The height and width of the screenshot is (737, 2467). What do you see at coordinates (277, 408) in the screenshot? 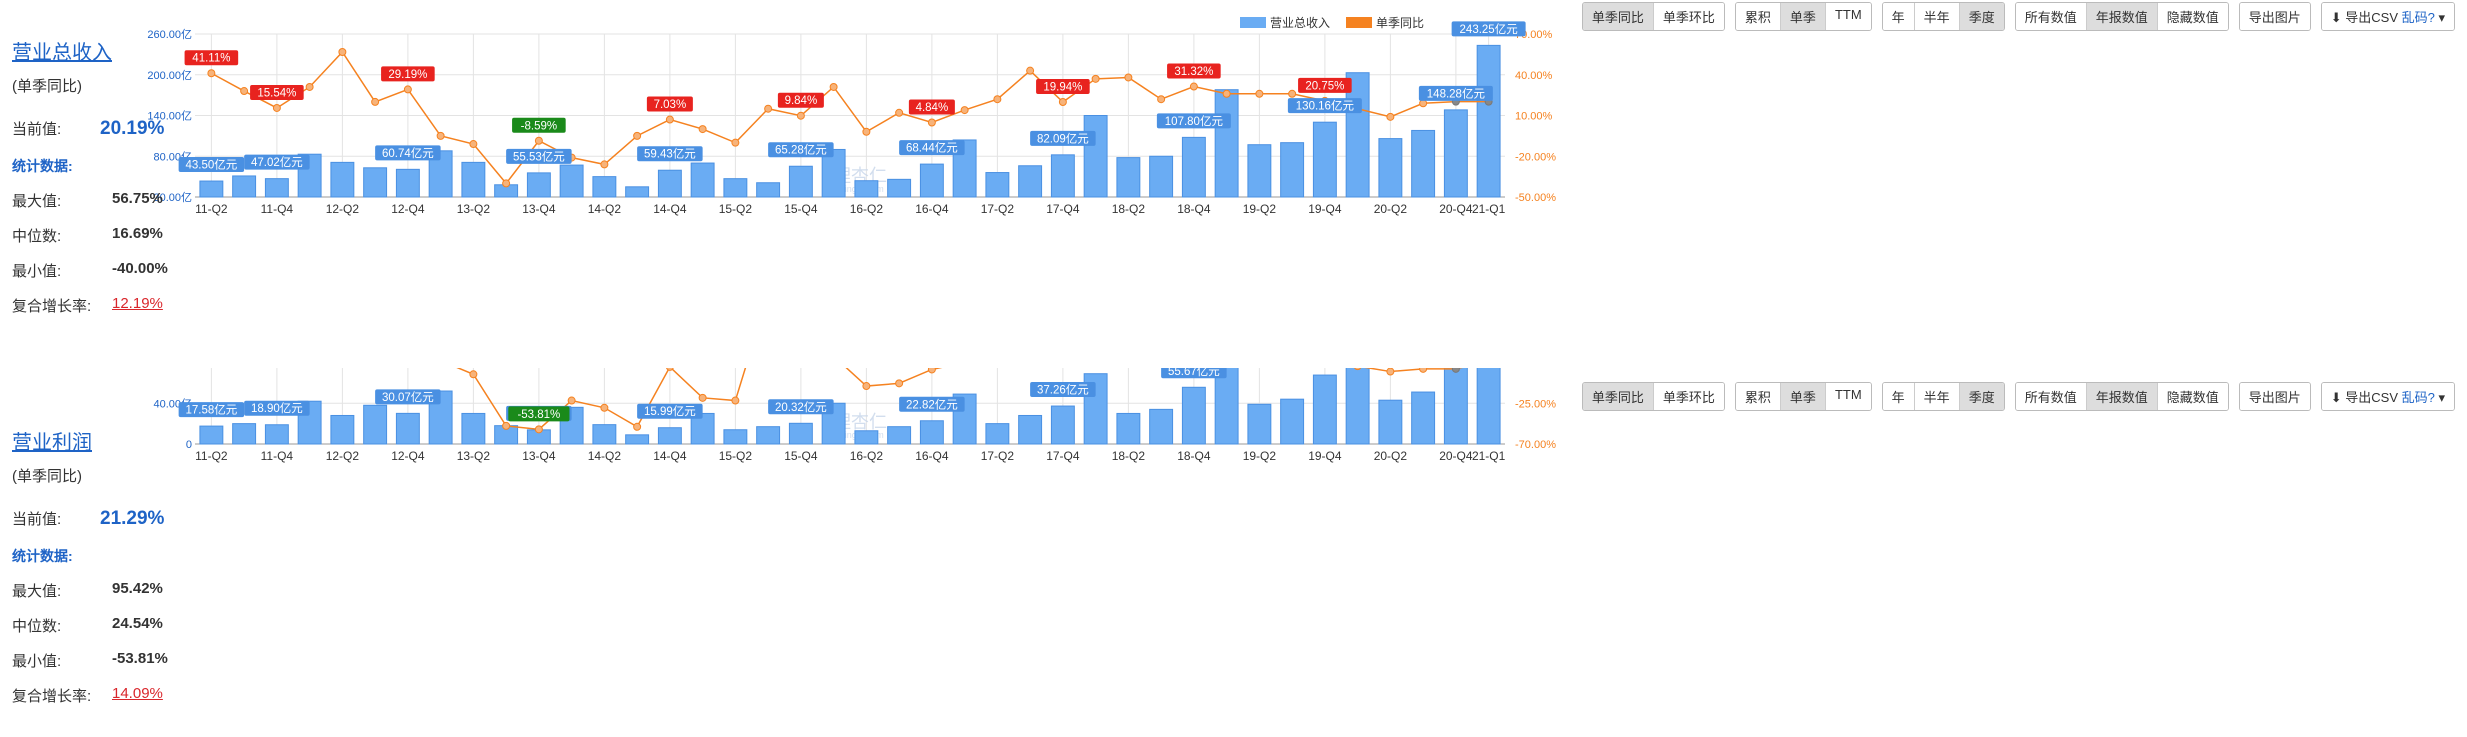
I see `bar-data-label-text: 18.90亿元` at bounding box center [277, 408].